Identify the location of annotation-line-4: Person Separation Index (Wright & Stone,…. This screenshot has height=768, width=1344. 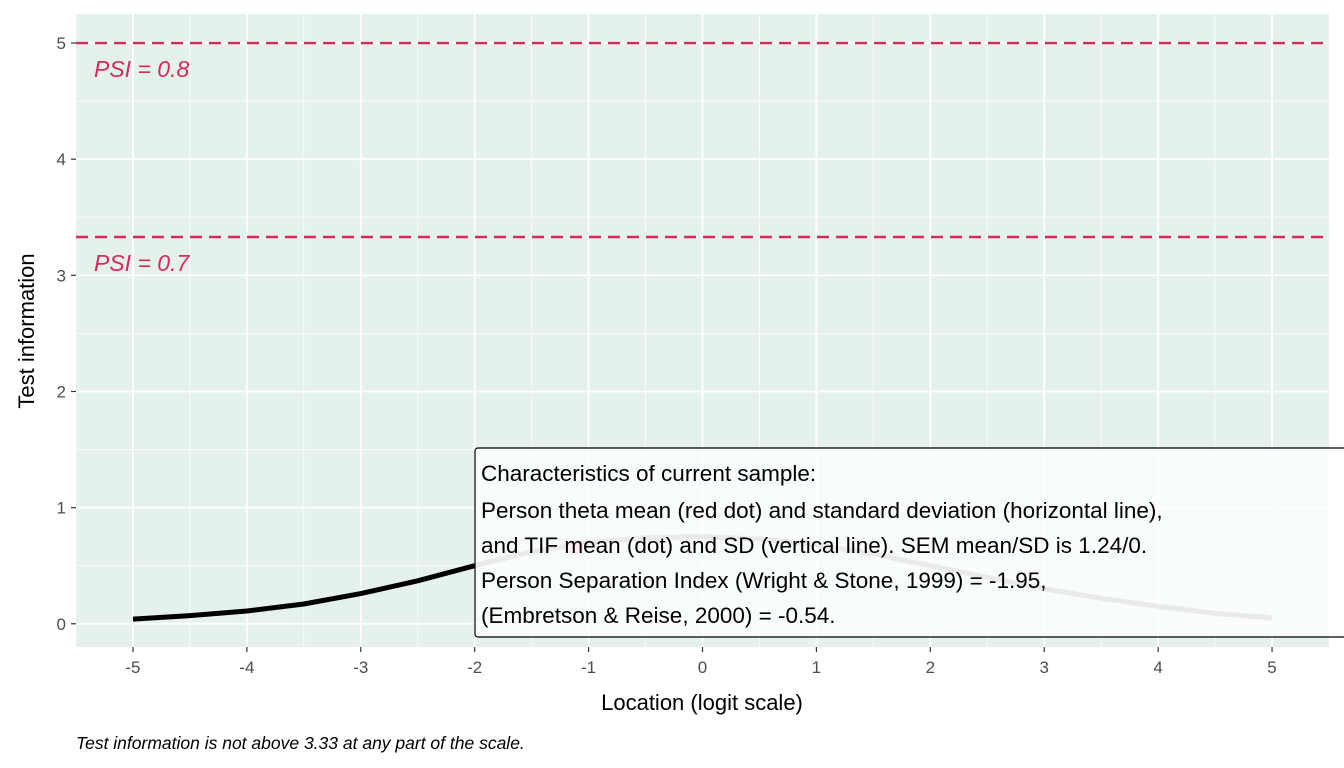
(764, 580).